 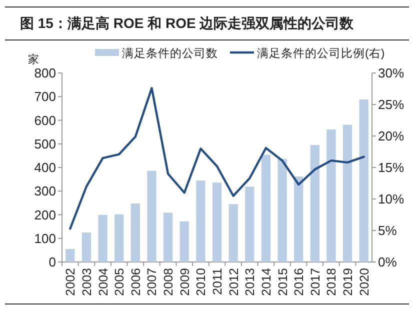 I want to click on x-tick-label: 2012, so click(x=233, y=282).